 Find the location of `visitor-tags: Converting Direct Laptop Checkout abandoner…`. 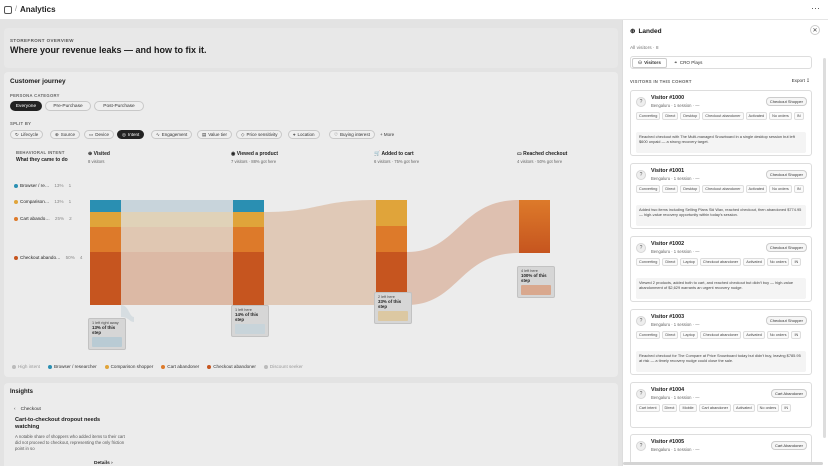

visitor-tags: Converting Direct Laptop Checkout abandoner… is located at coordinates (722, 335).